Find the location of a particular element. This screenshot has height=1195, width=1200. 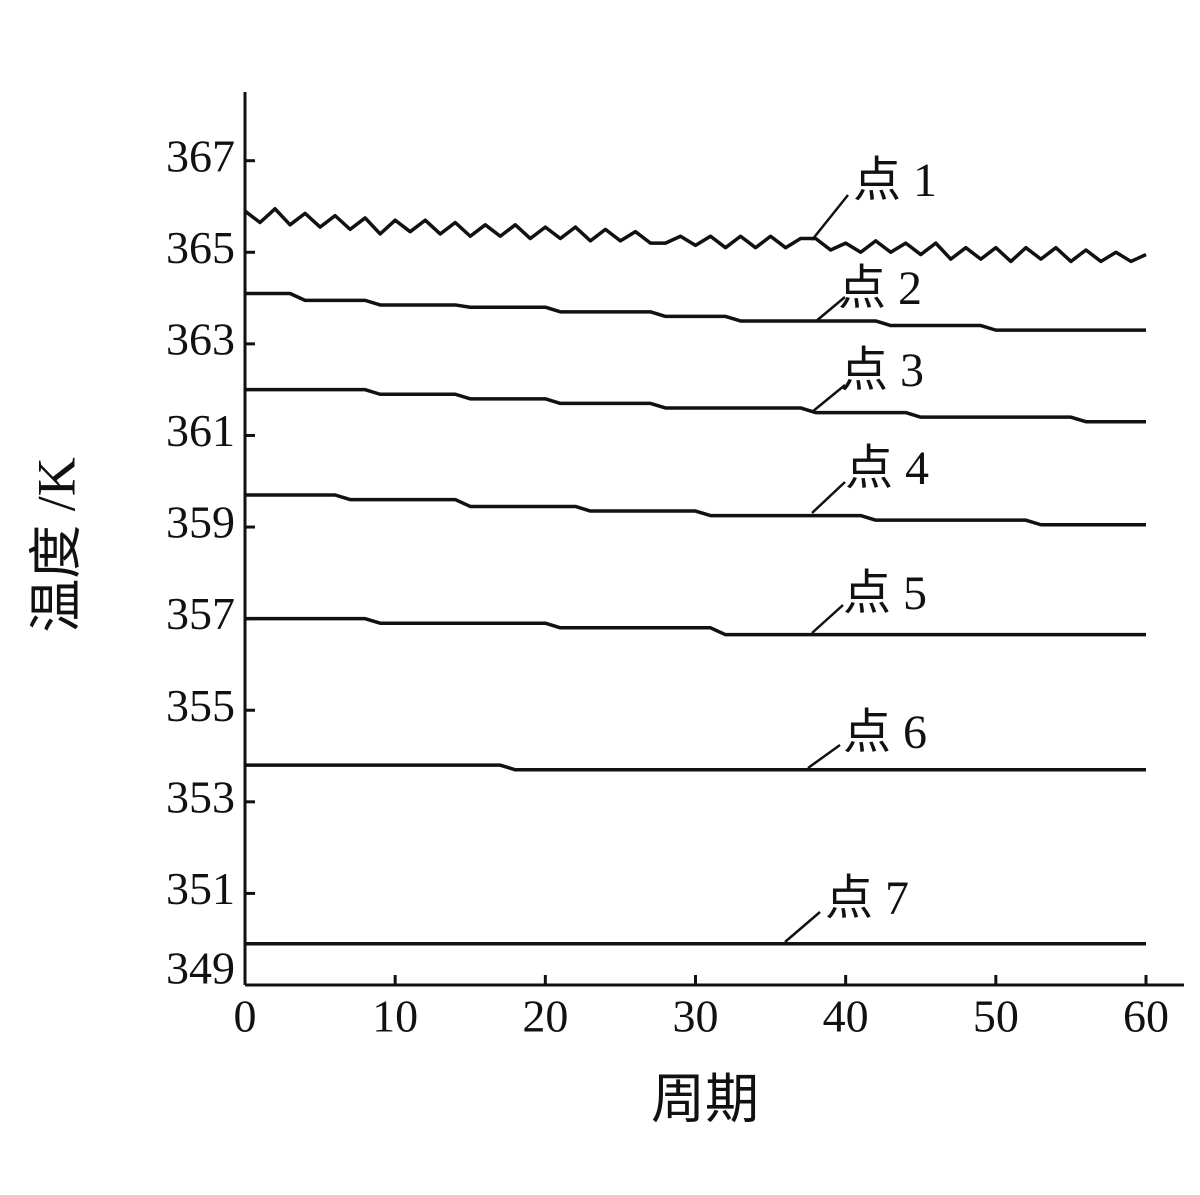

y-axis-title: 温度 /K is located at coordinates (56, 545).